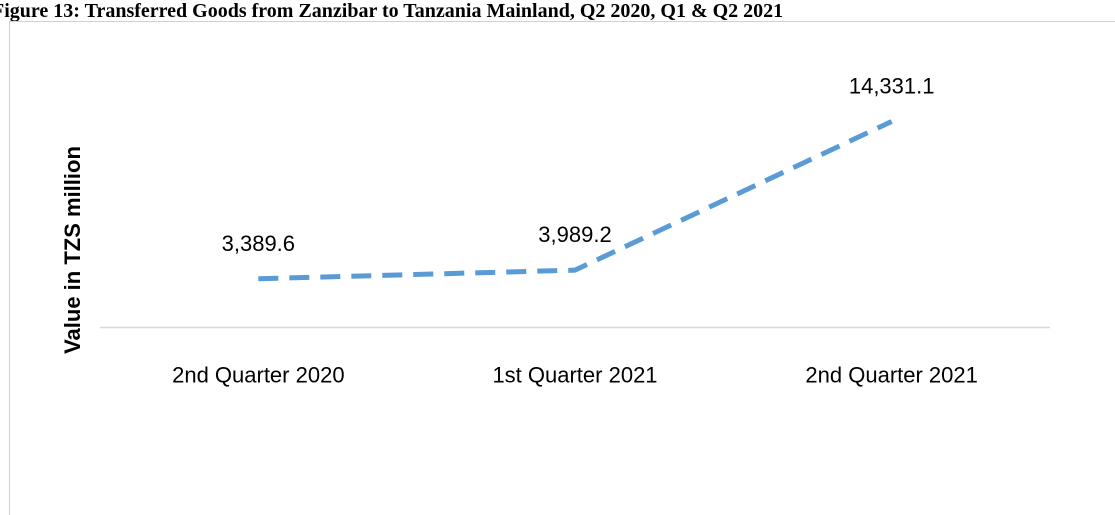 The height and width of the screenshot is (515, 1115). I want to click on data-label: 3,389.6, so click(258, 243).